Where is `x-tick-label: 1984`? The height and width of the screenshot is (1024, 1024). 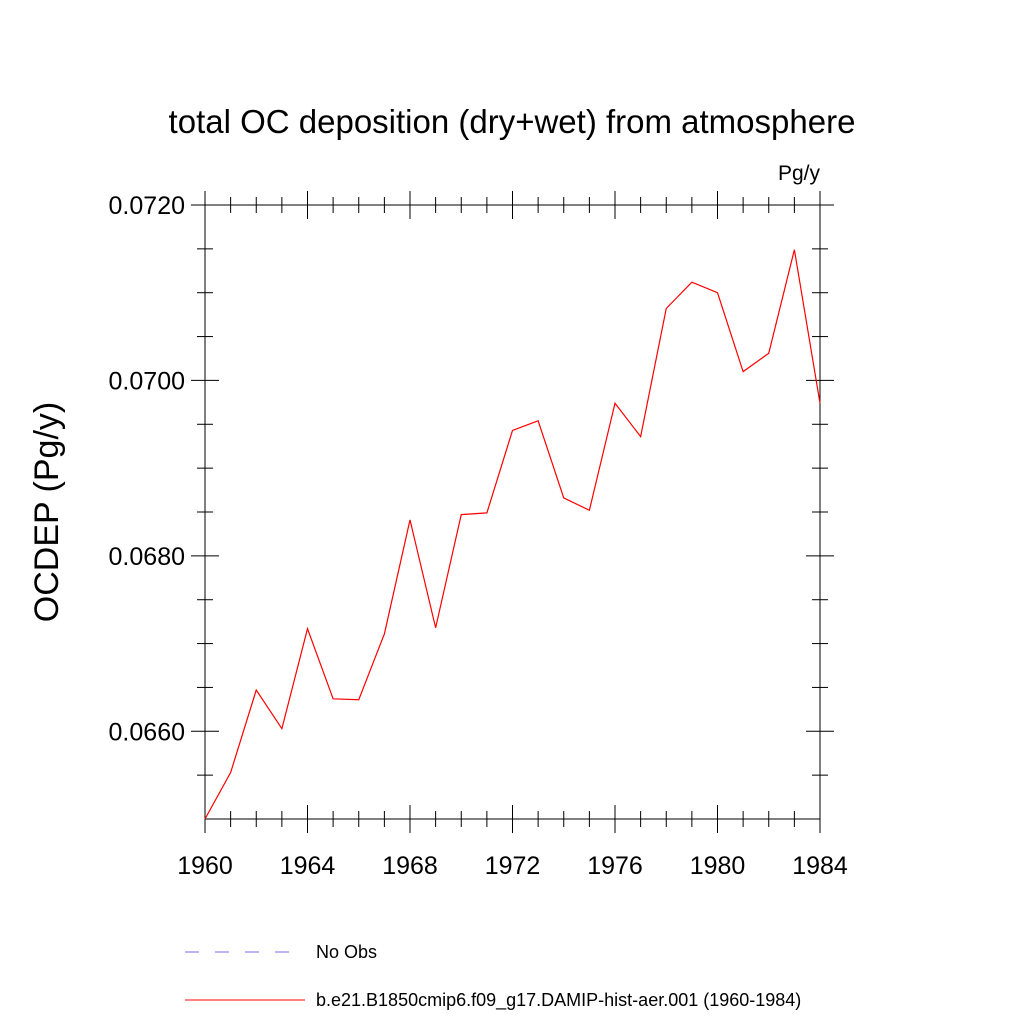 x-tick-label: 1984 is located at coordinates (820, 866).